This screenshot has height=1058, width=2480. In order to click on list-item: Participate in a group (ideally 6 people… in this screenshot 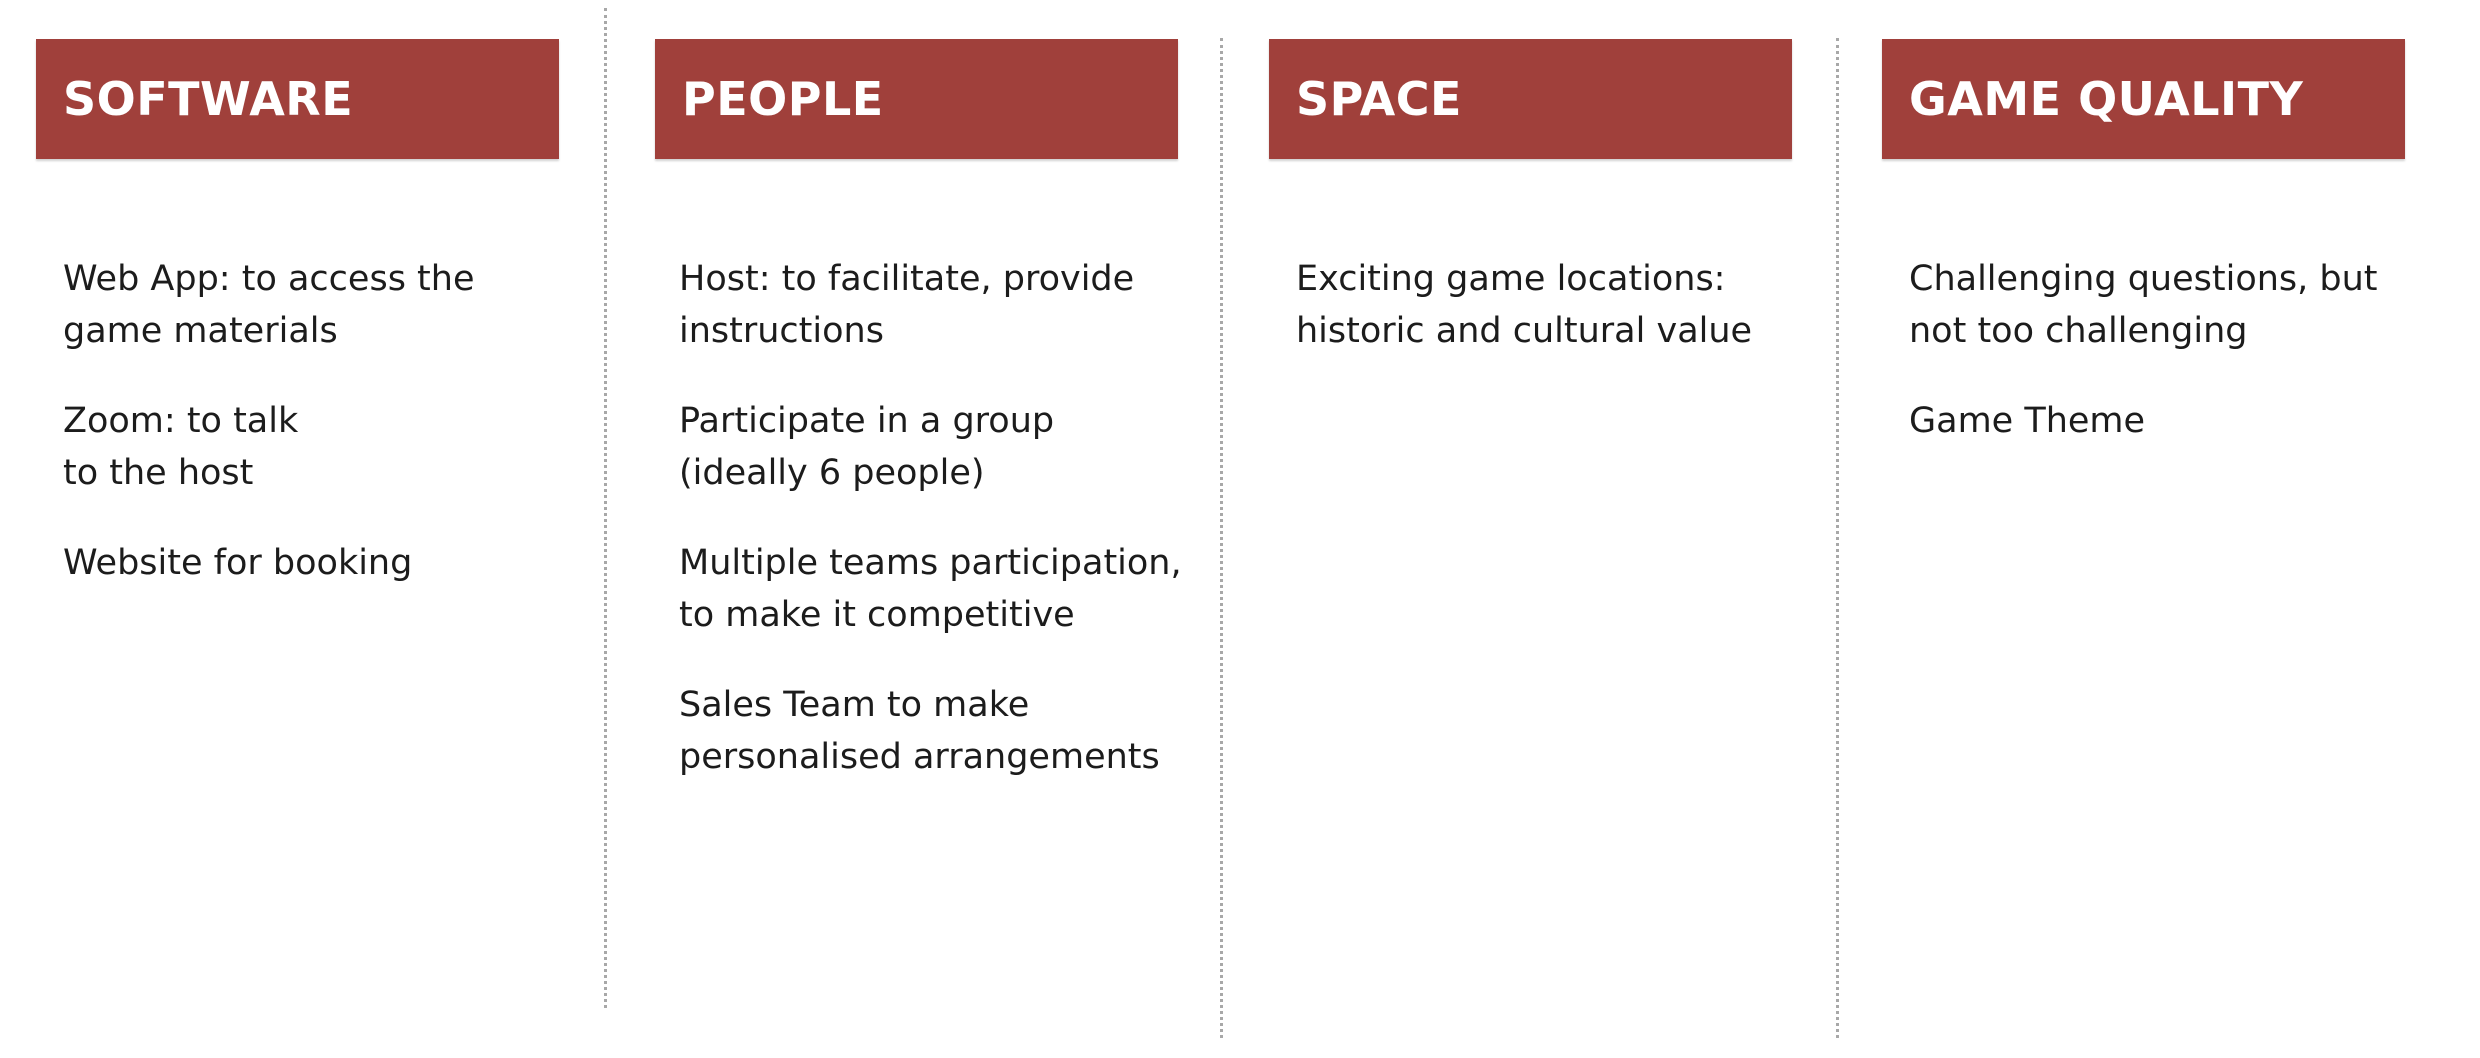, I will do `click(867, 447)`.